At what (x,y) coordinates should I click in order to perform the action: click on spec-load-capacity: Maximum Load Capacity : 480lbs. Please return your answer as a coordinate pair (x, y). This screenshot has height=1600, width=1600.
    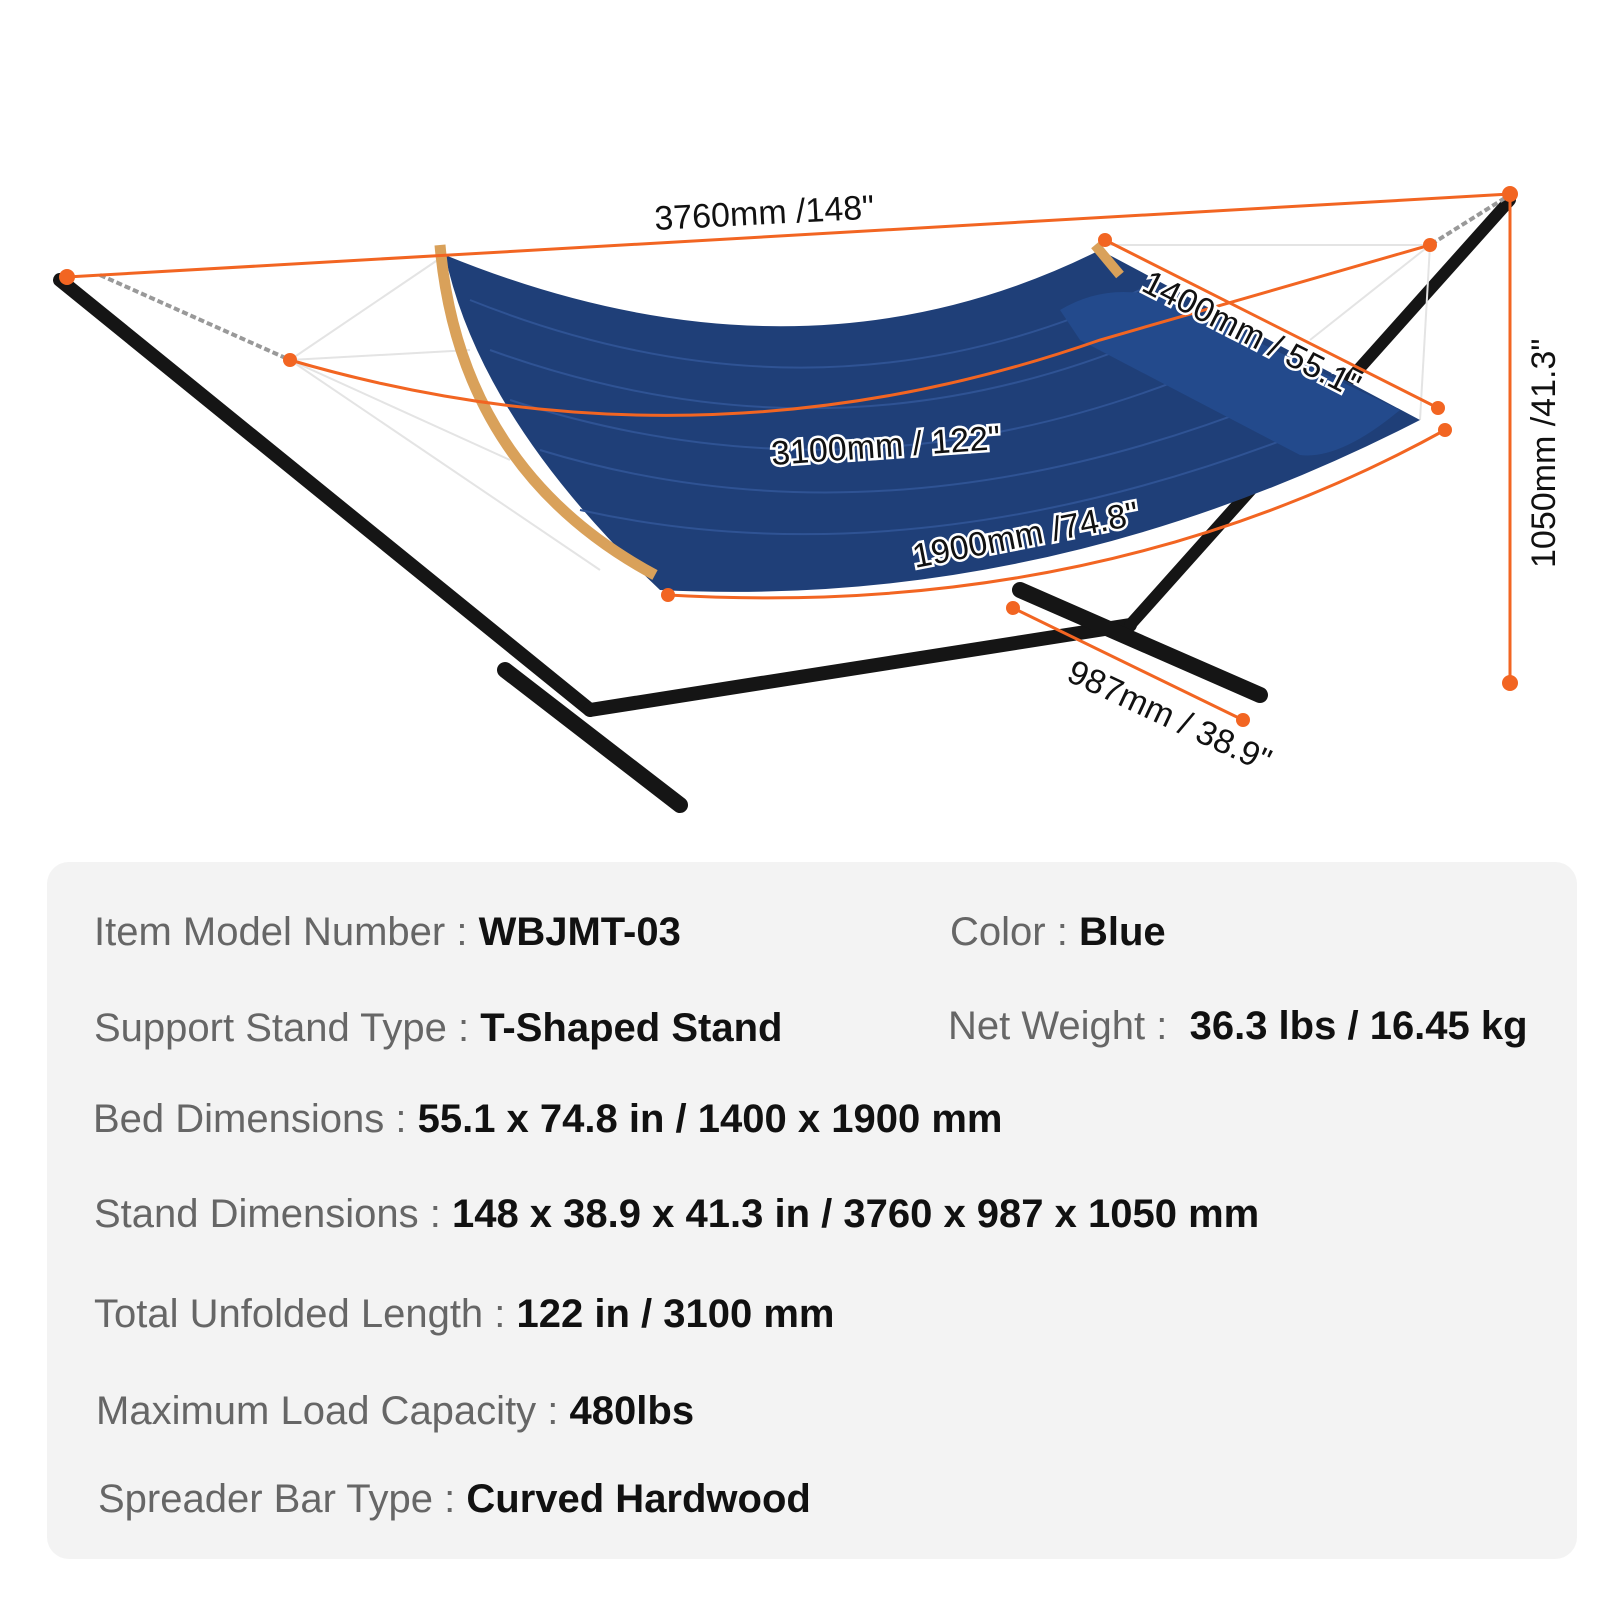
    Looking at the image, I should click on (395, 1411).